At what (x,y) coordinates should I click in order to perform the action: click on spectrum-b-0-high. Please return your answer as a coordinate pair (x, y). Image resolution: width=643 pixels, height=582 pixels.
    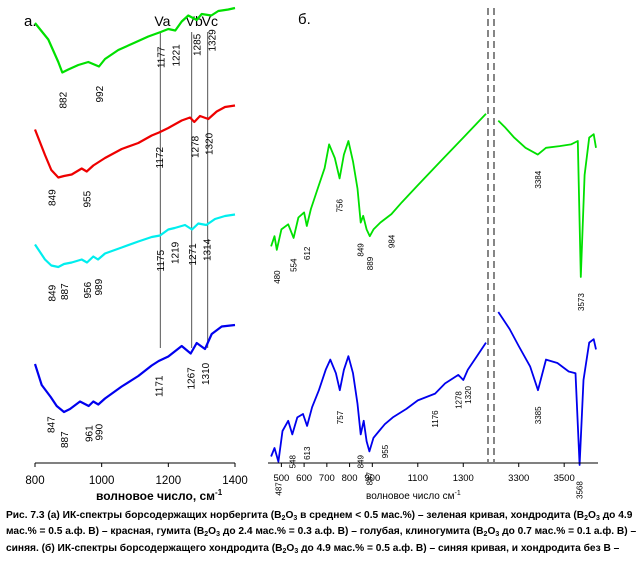
    Looking at the image, I should click on (547, 198).